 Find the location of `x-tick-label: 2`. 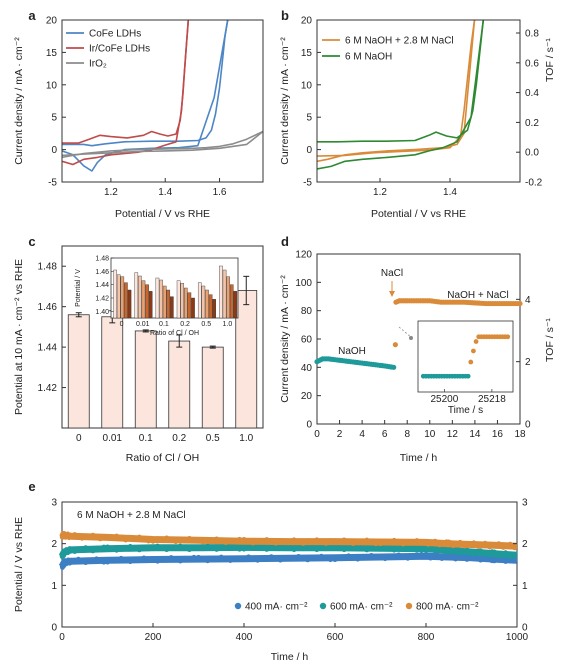

x-tick-label: 2 is located at coordinates (340, 434).